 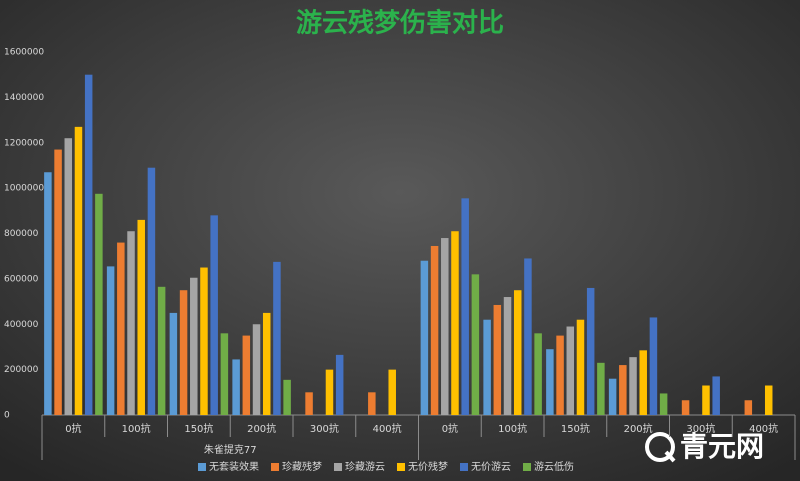 I want to click on group-label: 朱雀提克77, so click(x=230, y=450).